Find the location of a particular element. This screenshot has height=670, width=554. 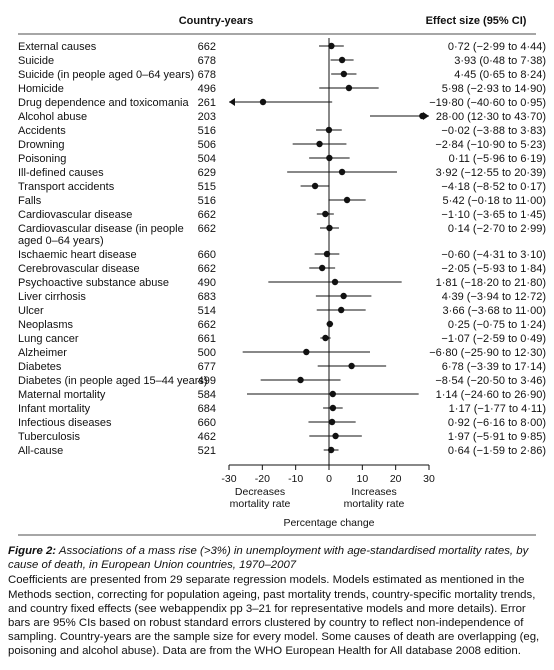

effect-size-value: 3·93 (0·48 to 7·38) is located at coordinates (500, 61).